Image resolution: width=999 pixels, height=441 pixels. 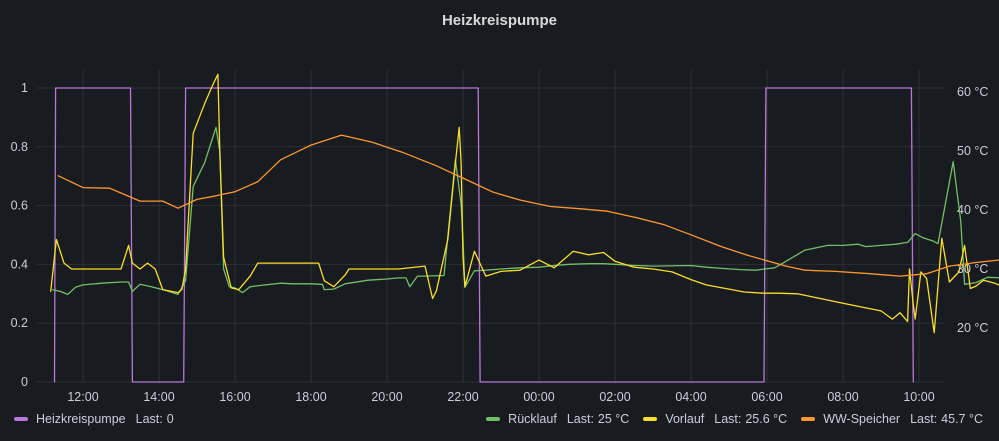 I want to click on y-left-tick-label: 0.8, so click(x=19, y=147).